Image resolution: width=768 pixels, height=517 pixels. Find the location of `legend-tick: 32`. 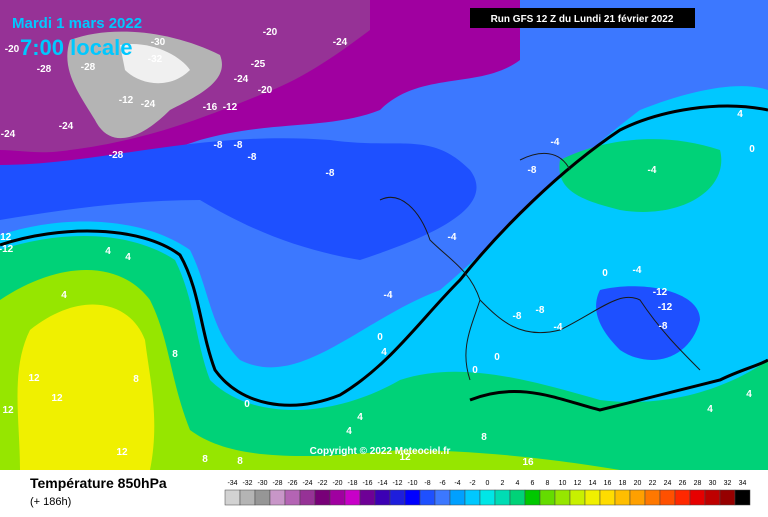

legend-tick: 32 is located at coordinates (728, 483).